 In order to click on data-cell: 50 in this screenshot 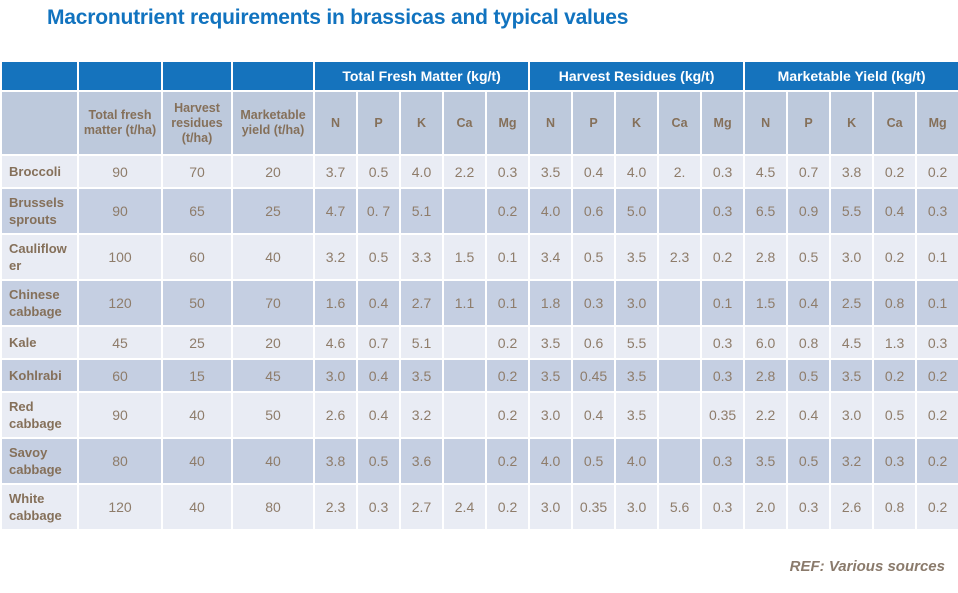, I will do `click(273, 415)`.